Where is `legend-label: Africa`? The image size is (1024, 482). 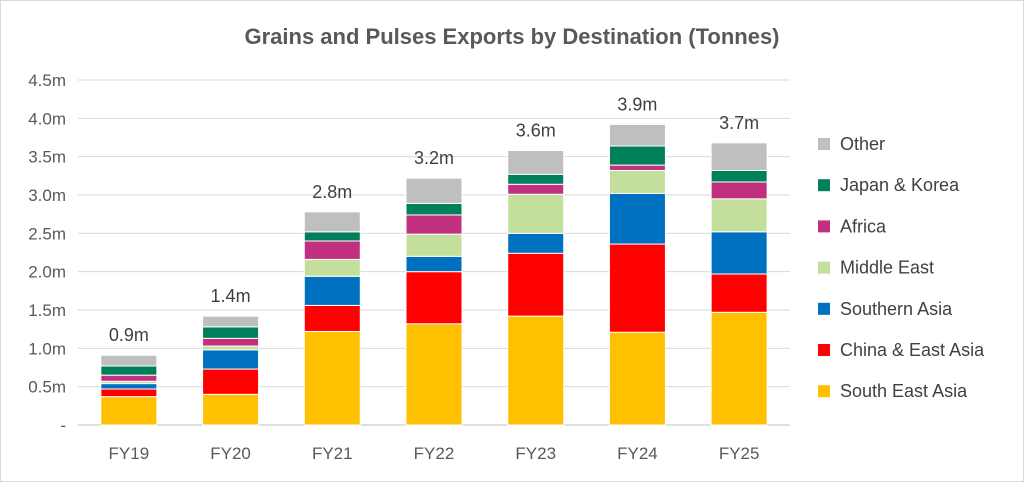
legend-label: Africa is located at coordinates (863, 226).